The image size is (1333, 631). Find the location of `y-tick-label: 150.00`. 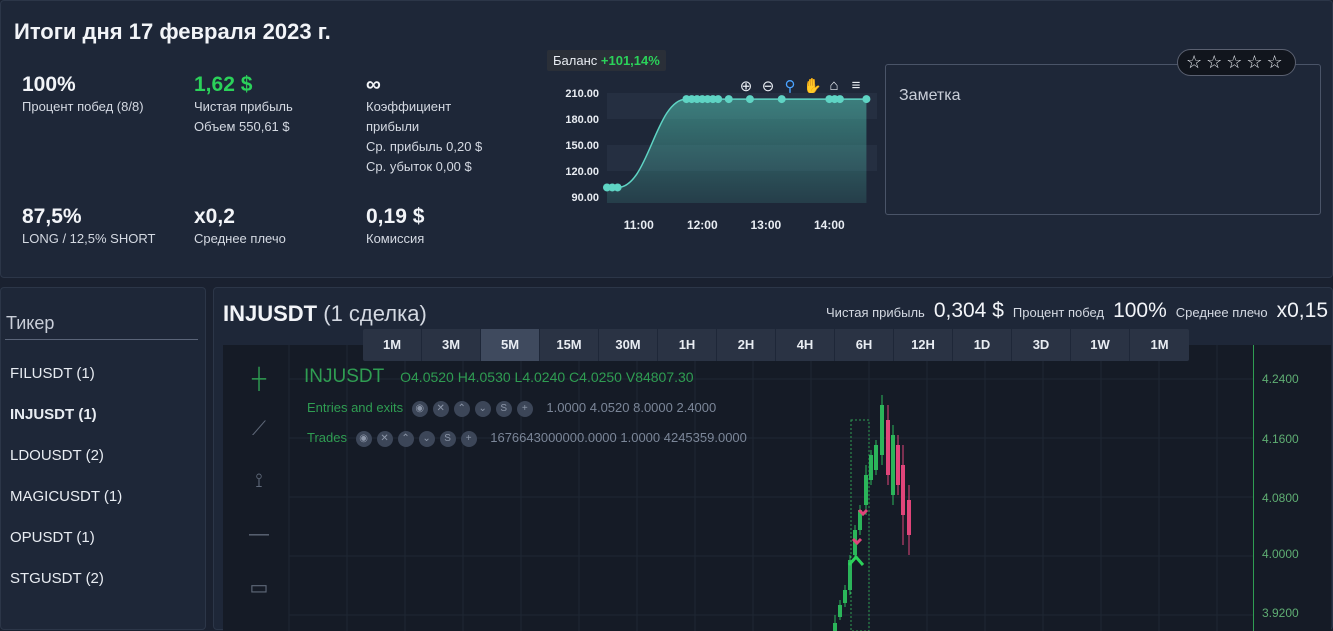

y-tick-label: 150.00 is located at coordinates (582, 146).